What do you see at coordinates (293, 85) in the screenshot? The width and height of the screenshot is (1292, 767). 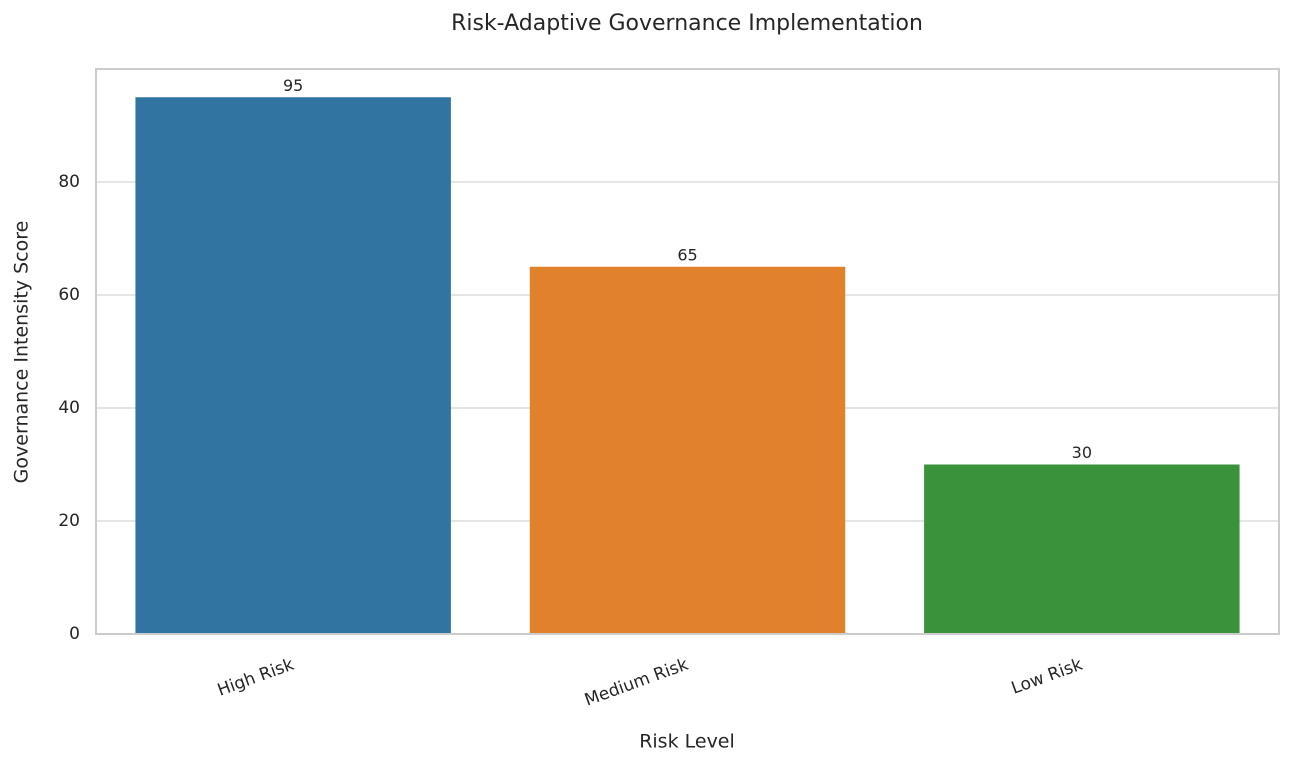 I see `value-label: 95` at bounding box center [293, 85].